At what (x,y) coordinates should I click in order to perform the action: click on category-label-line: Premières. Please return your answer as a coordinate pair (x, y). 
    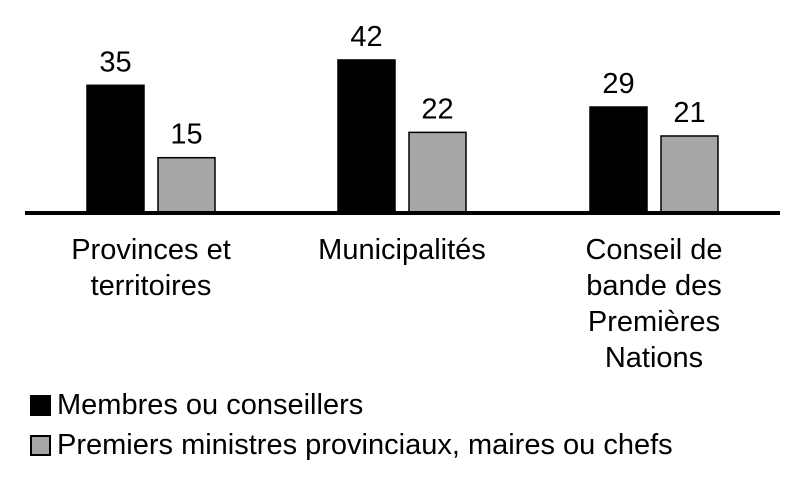
    Looking at the image, I should click on (654, 322).